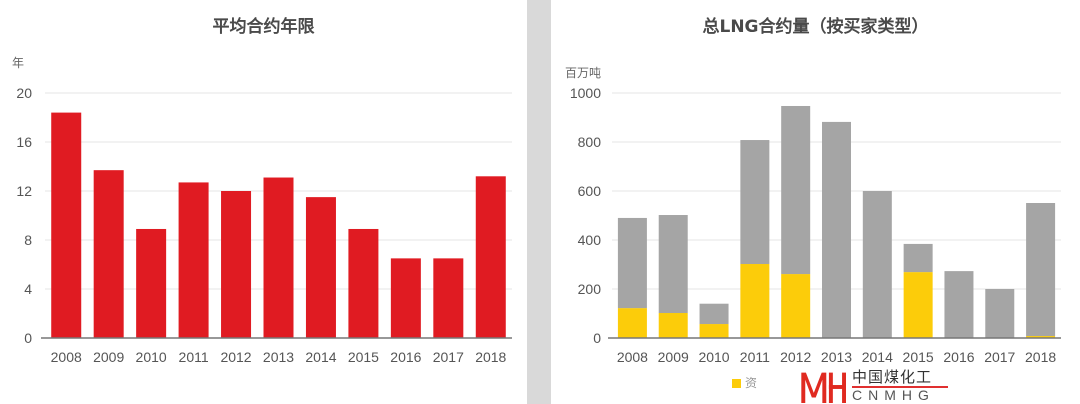 Image resolution: width=1080 pixels, height=404 pixels. I want to click on y-tick-label: 16, so click(24, 142).